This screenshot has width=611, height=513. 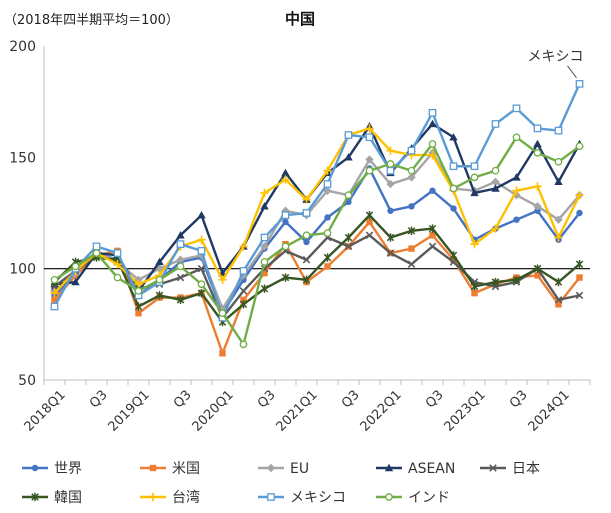 I want to click on legend-item: 韓国, so click(x=52, y=498).